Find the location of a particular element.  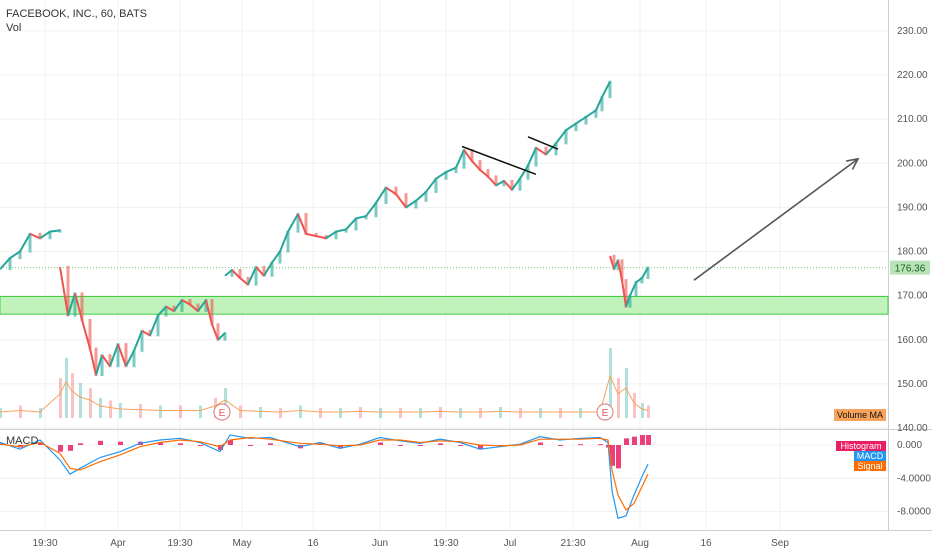

y-tick-label: 200.00 is located at coordinates (912, 163).